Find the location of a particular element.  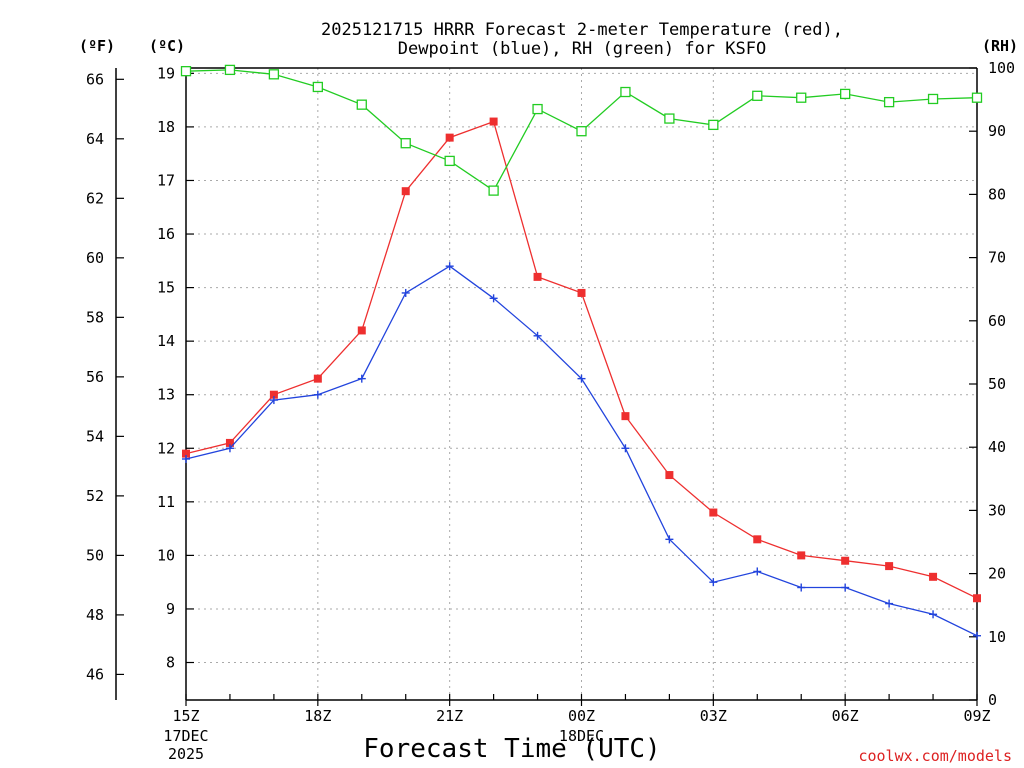

rh-tick-label: 50 is located at coordinates (997, 384).